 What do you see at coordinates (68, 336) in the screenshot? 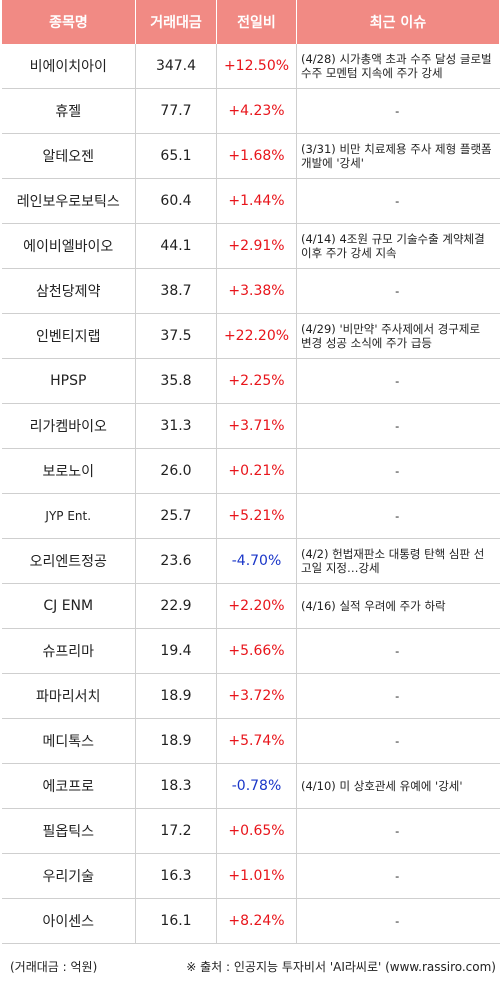
I see `stock-name: 인벤티지랩` at bounding box center [68, 336].